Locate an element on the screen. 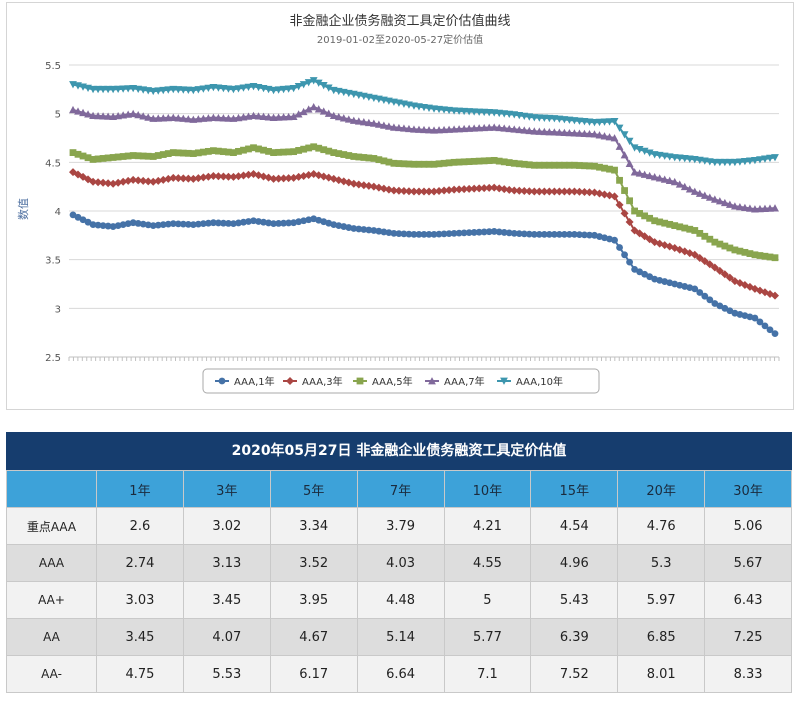  legend-item: AAA,7年 is located at coordinates (455, 381).